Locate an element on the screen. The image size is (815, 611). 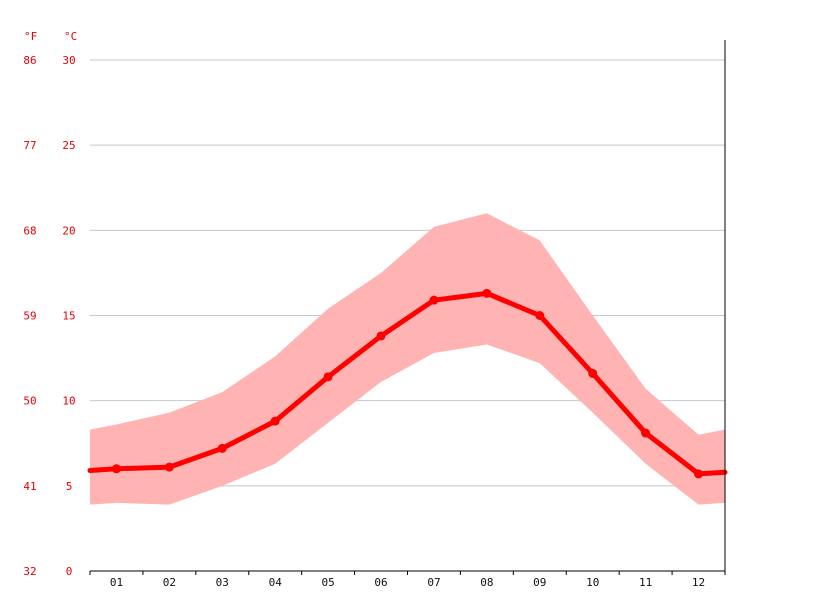
xtick-label-09: 09 is located at coordinates (539, 582).